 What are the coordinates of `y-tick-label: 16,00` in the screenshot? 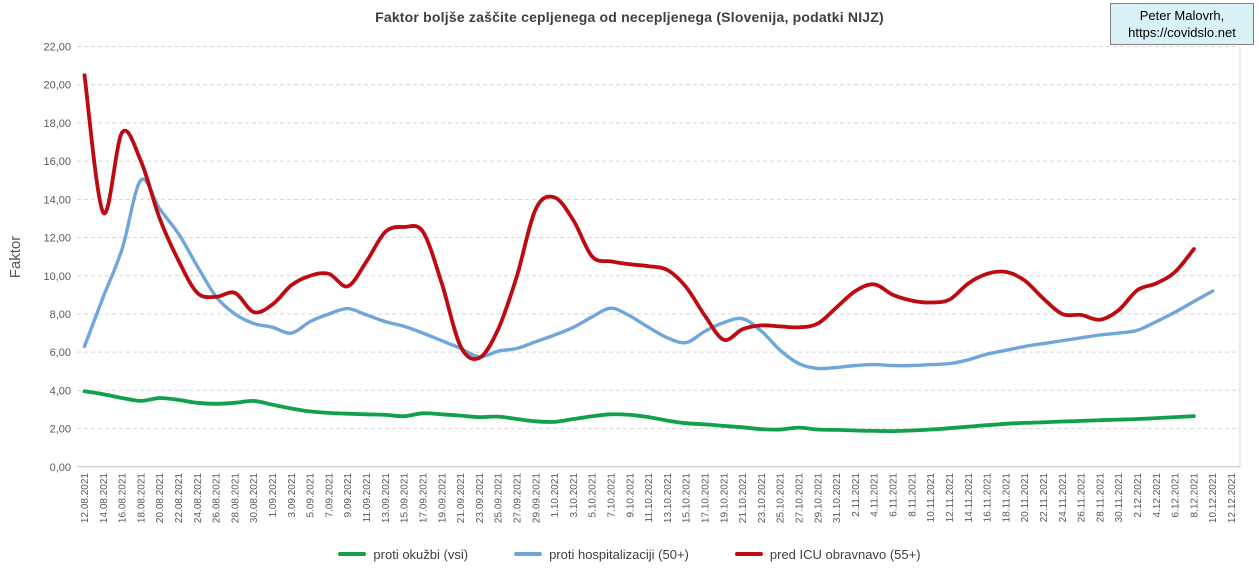 It's located at (57, 162).